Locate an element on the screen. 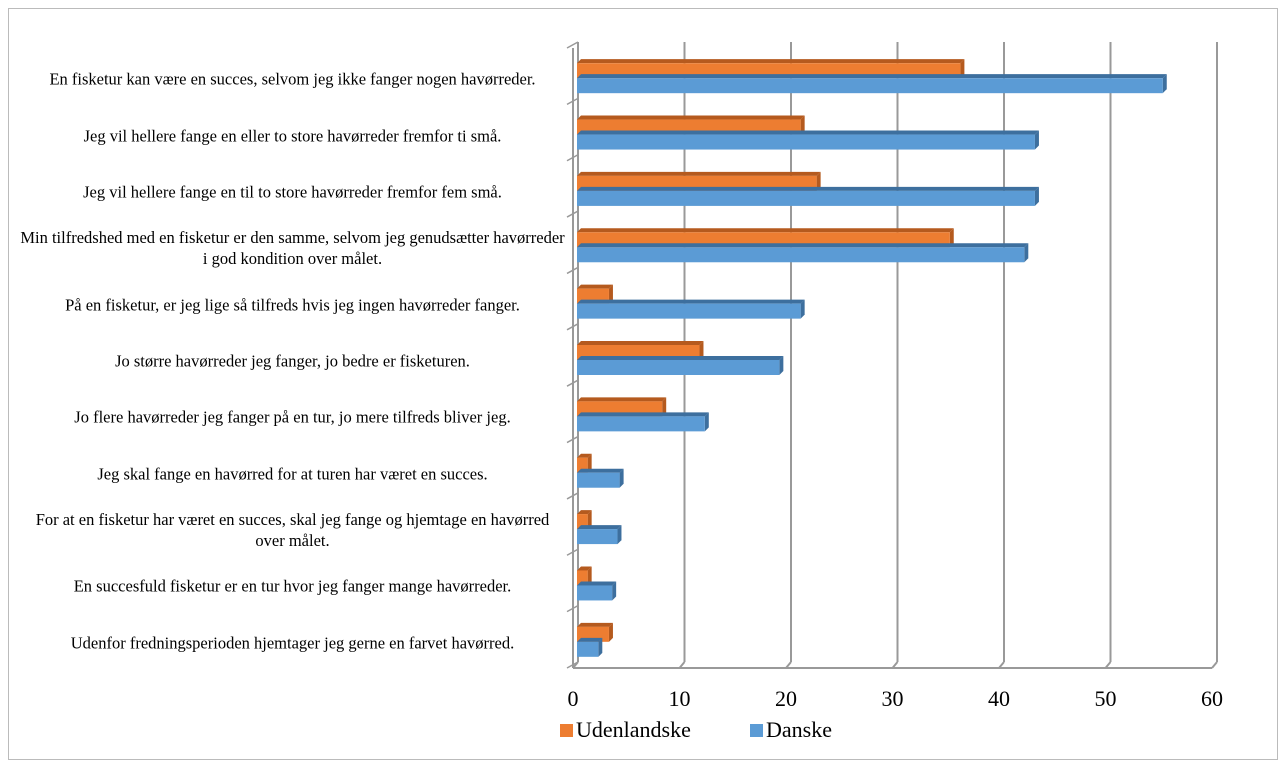 The height and width of the screenshot is (763, 1284). x-tick-label: 10 is located at coordinates (680, 698).